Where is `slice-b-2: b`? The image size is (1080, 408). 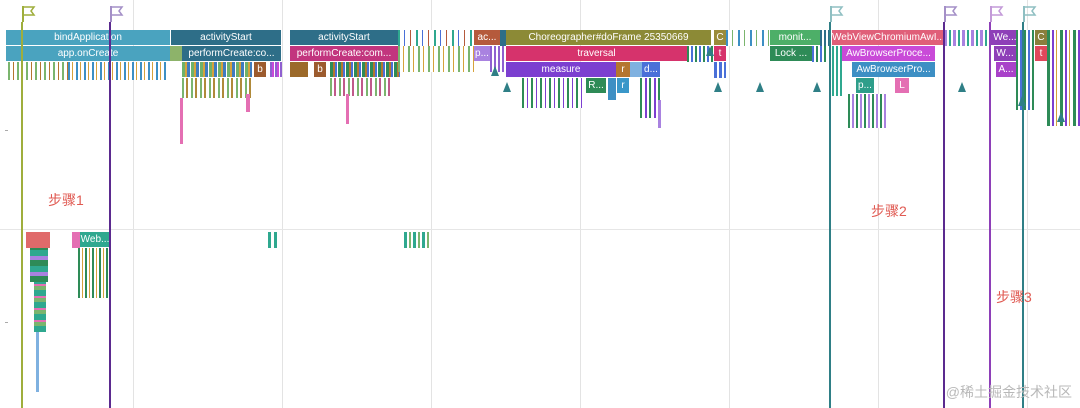
slice-b-2: b is located at coordinates (320, 69).